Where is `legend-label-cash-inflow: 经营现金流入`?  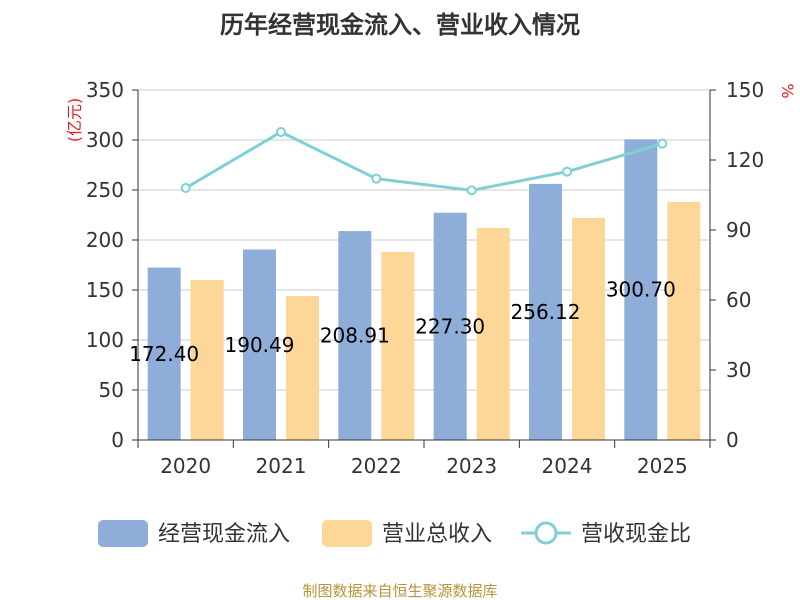
legend-label-cash-inflow: 经营现金流入 is located at coordinates (224, 534).